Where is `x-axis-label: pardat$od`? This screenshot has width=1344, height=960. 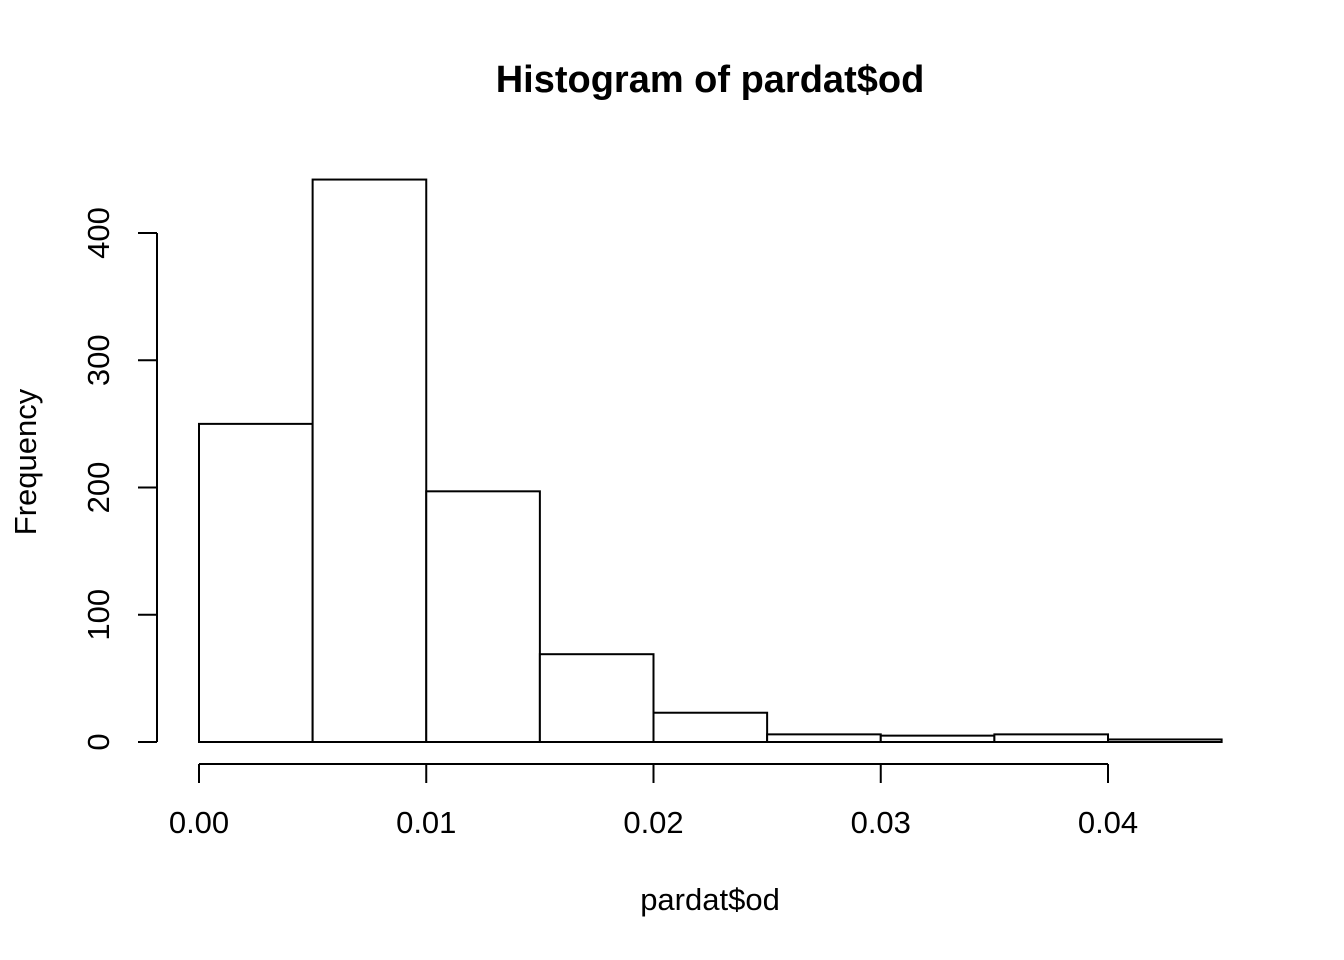 x-axis-label: pardat$od is located at coordinates (710, 899).